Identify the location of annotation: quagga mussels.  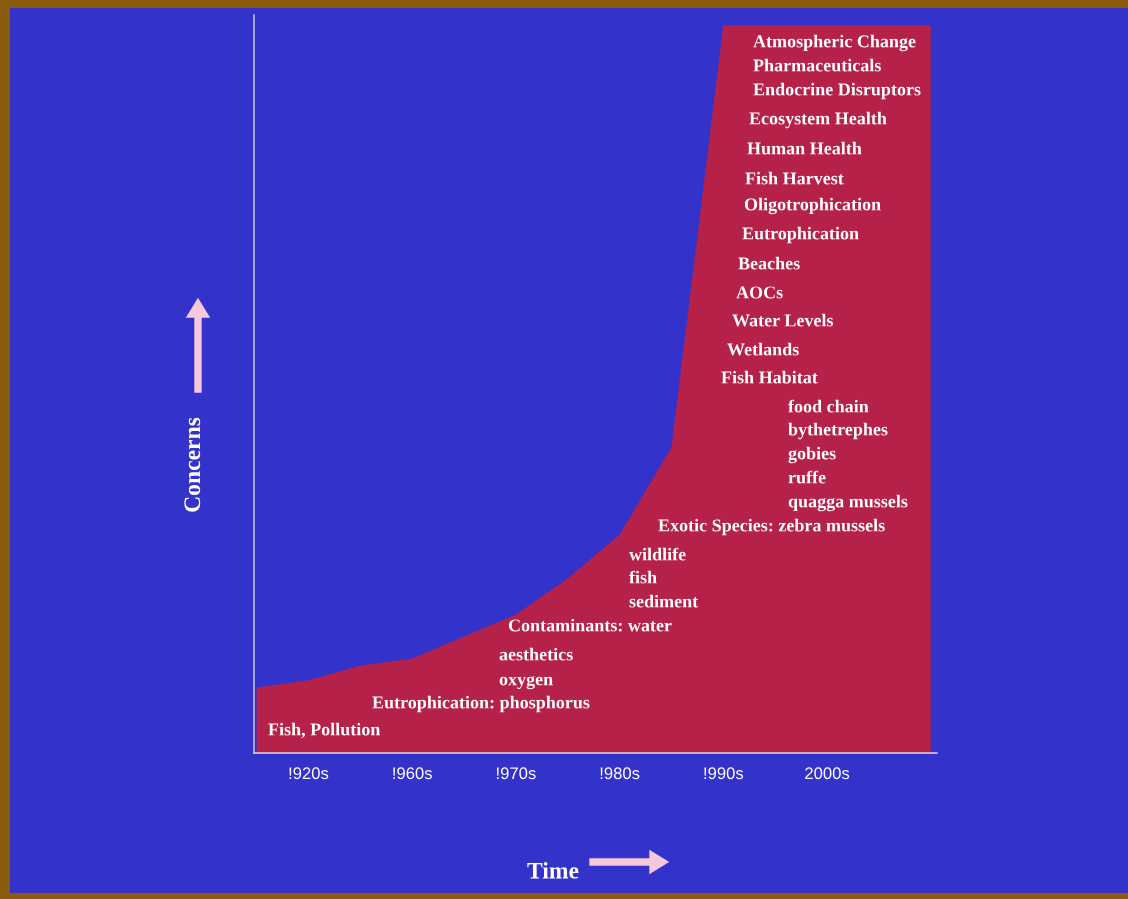
(848, 503).